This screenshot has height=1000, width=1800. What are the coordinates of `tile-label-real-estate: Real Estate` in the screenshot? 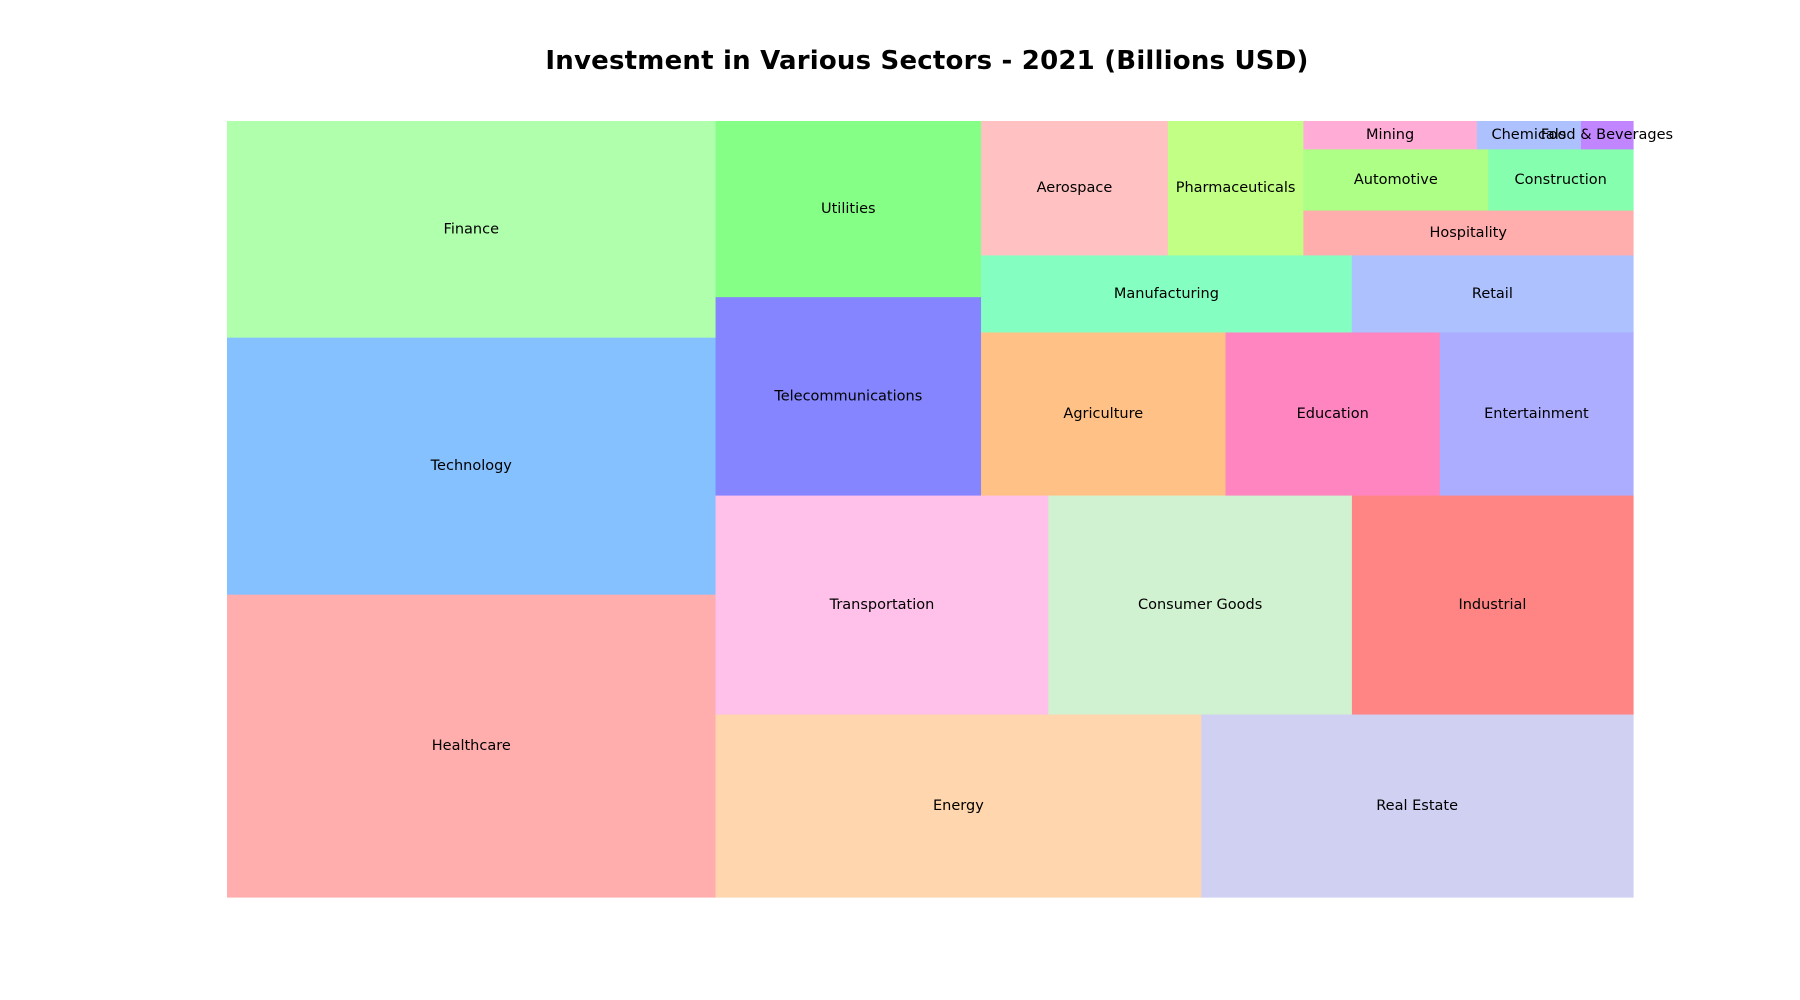 It's located at (1417, 806).